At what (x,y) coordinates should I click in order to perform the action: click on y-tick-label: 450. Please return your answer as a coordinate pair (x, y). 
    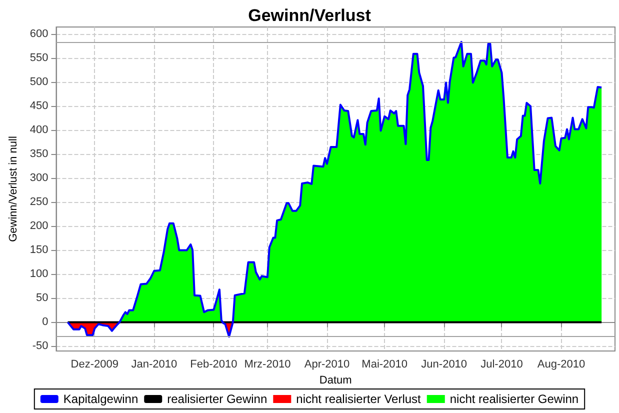
    Looking at the image, I should click on (39, 106).